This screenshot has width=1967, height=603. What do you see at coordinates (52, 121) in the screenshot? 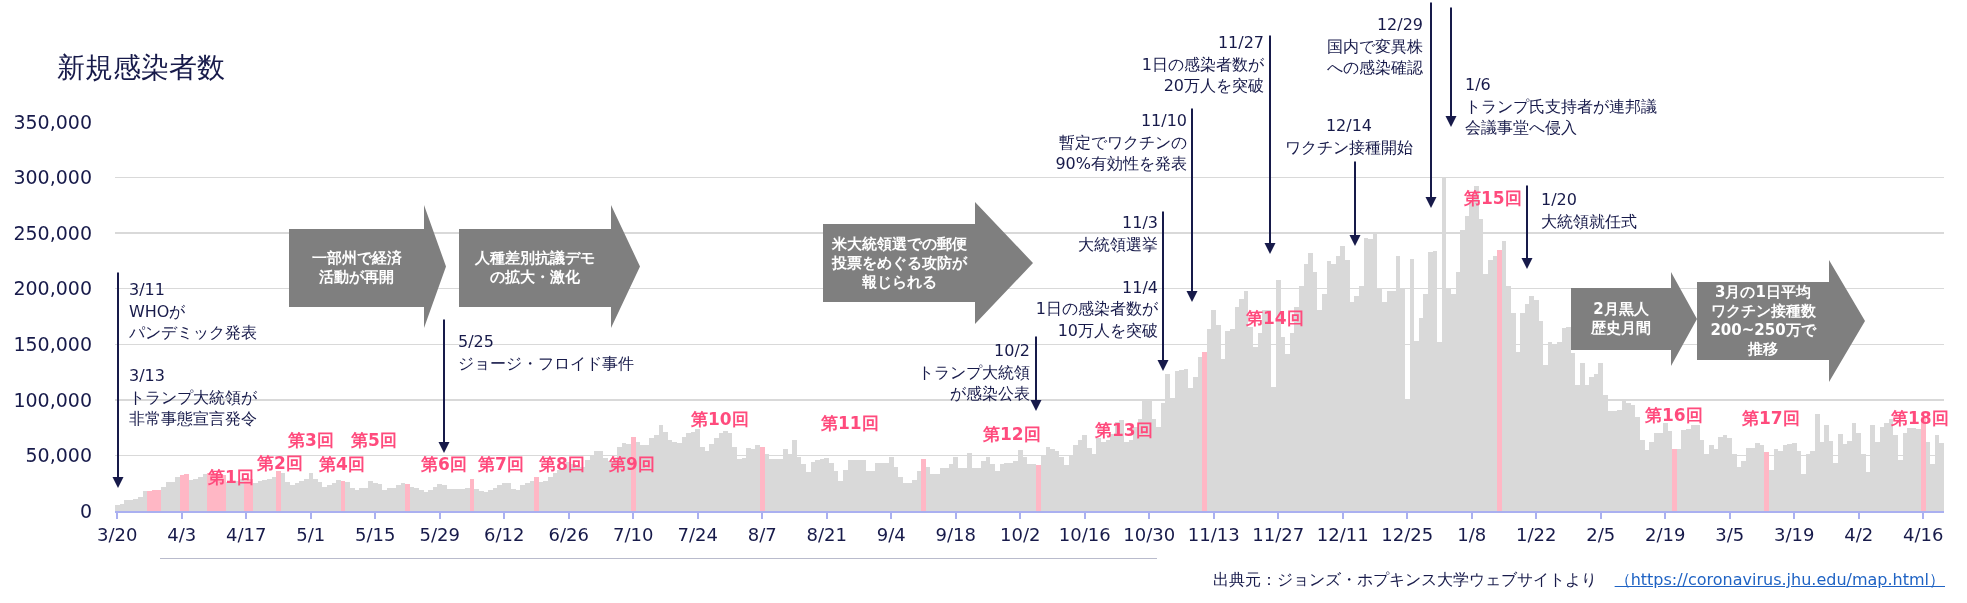
I see `y-tick-label: 350,000` at bounding box center [52, 121].